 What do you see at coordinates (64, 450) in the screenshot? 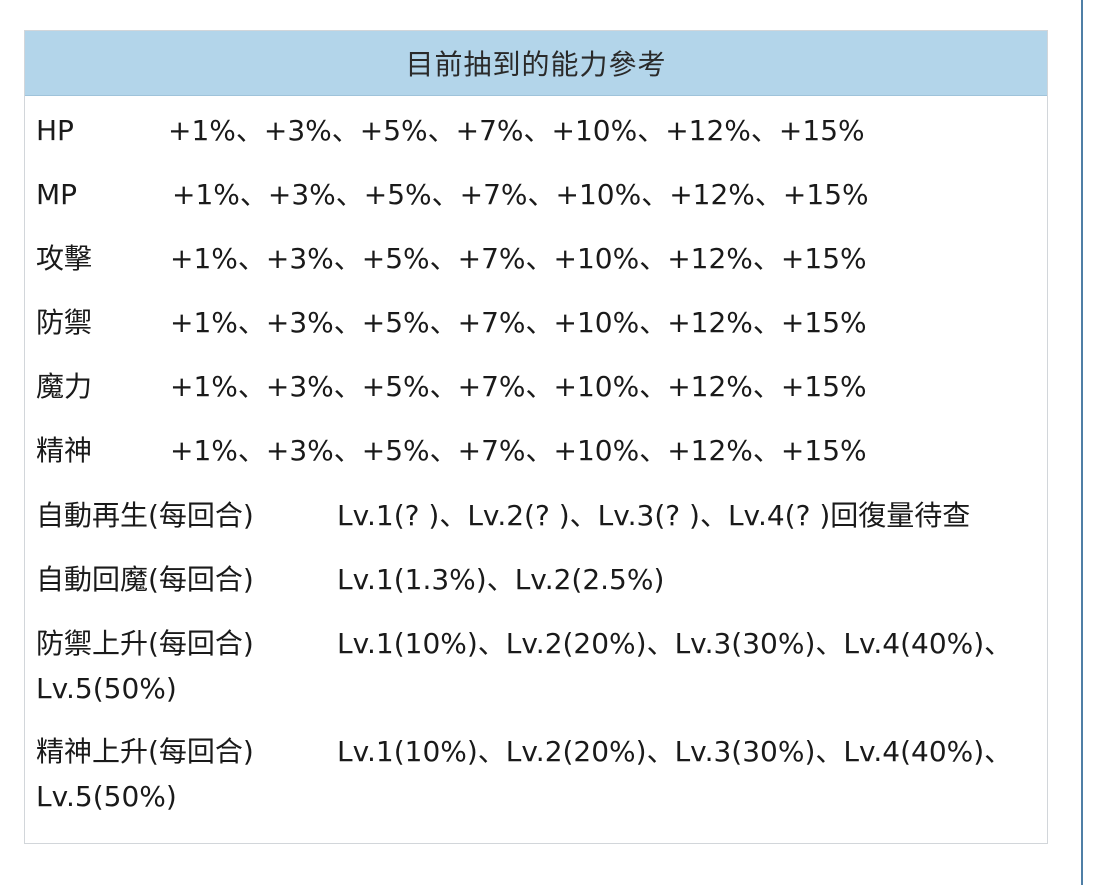
I see `stat-label: 精神` at bounding box center [64, 450].